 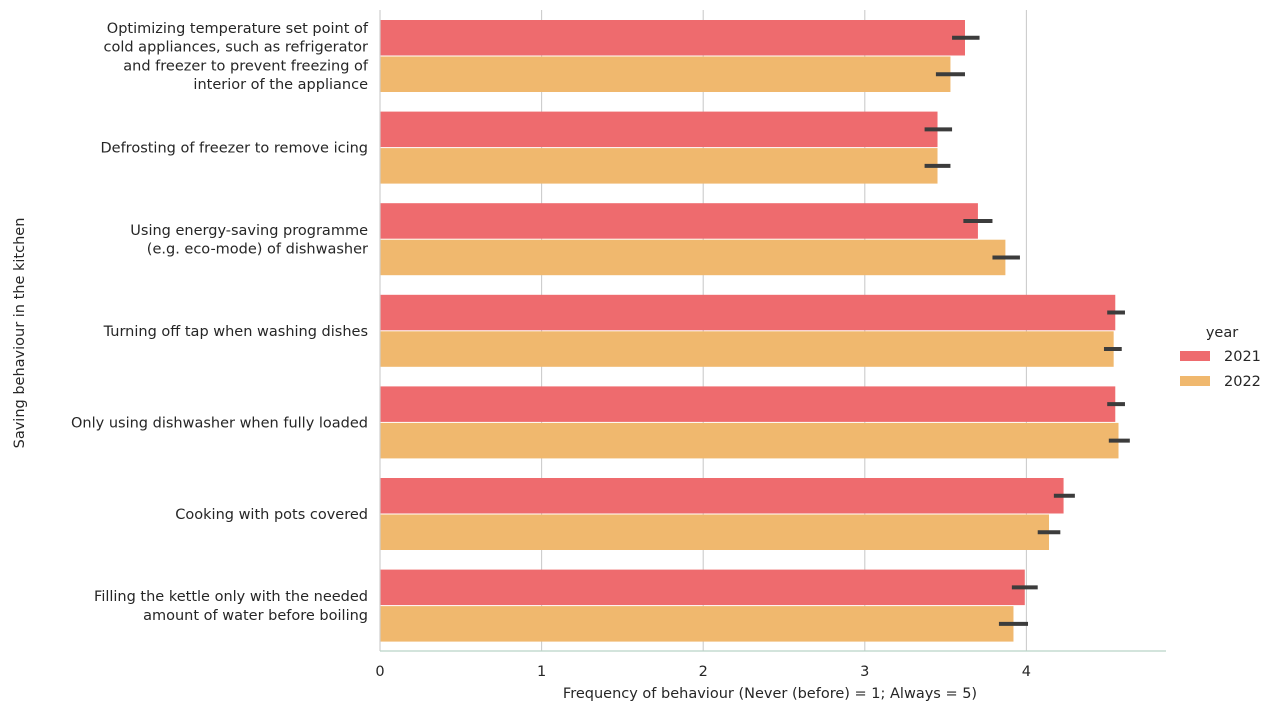 I want to click on legend-swatch-2021, so click(x=1195, y=356).